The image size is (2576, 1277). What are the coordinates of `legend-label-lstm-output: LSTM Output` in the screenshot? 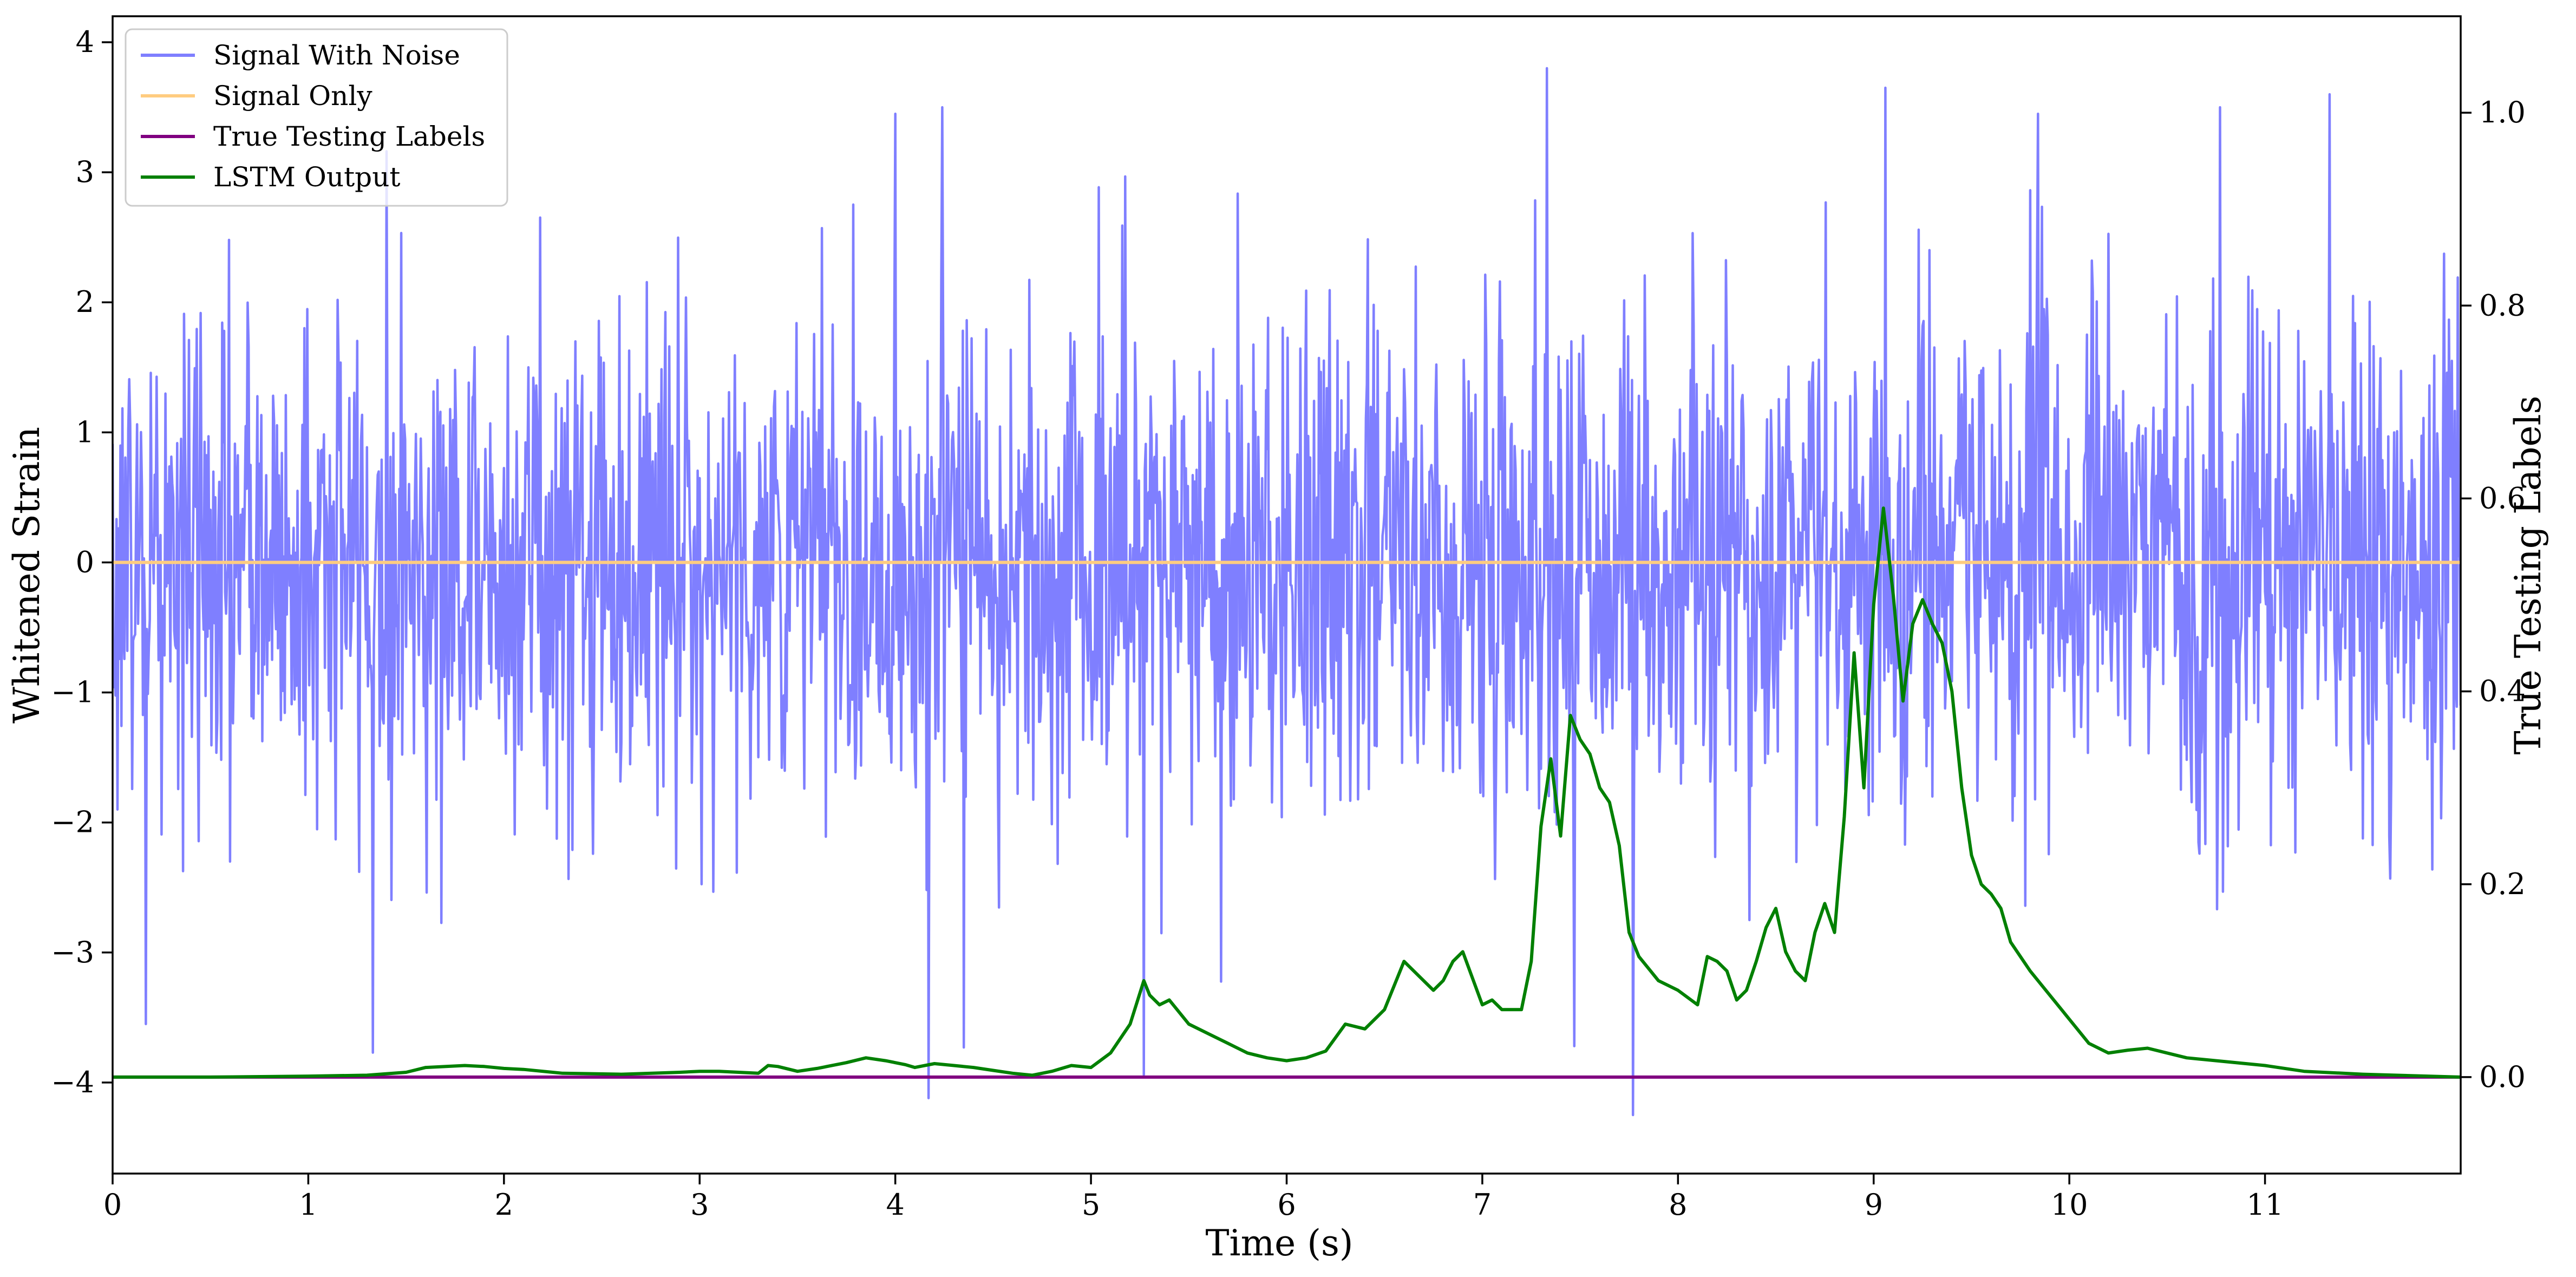 It's located at (307, 177).